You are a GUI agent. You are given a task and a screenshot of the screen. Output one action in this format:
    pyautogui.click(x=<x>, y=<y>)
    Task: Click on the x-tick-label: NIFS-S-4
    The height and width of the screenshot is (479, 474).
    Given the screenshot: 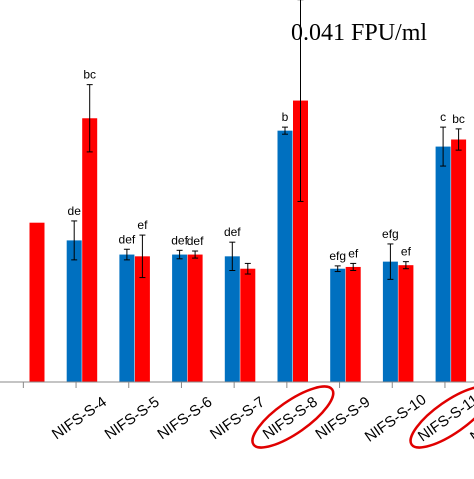 What is the action you would take?
    pyautogui.click(x=79, y=418)
    